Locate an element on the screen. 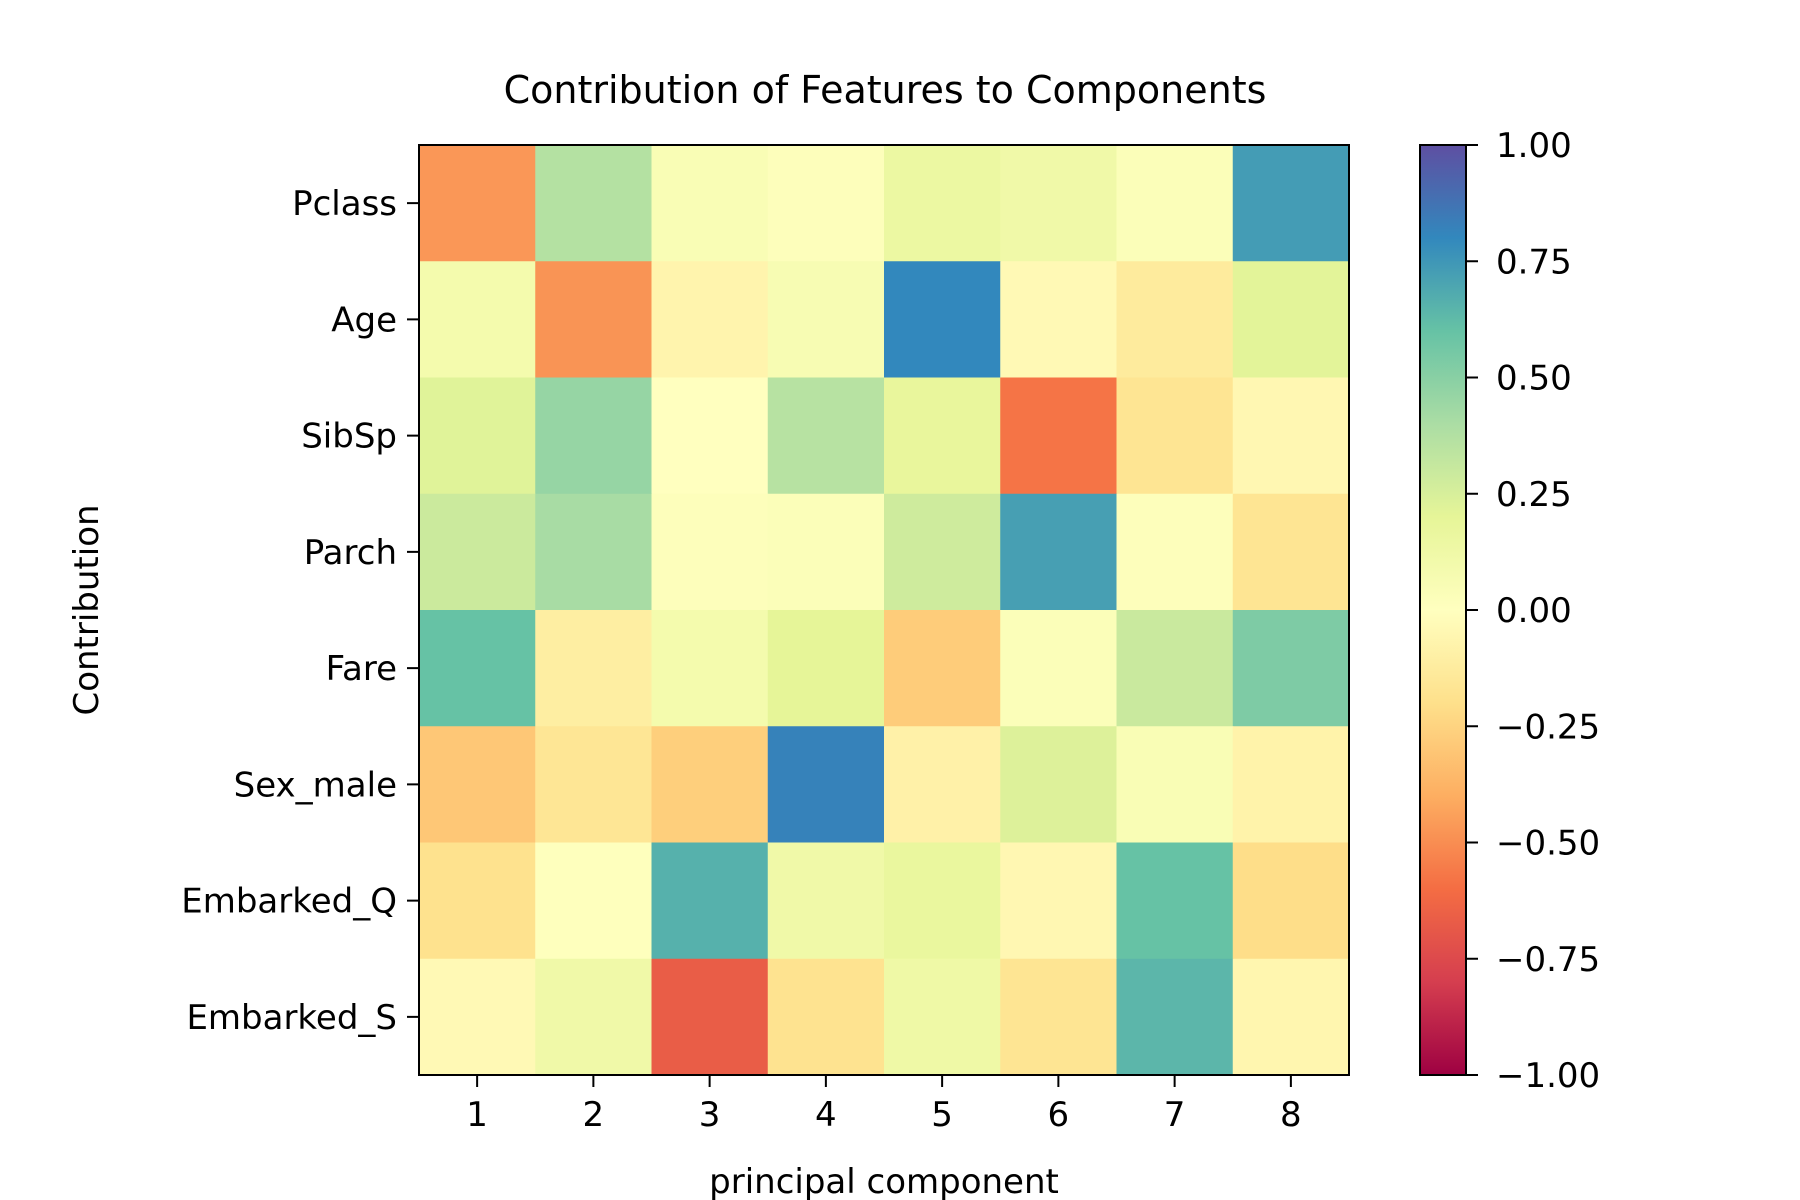 The width and height of the screenshot is (1800, 1200). y-tick-label: Age is located at coordinates (364, 320).